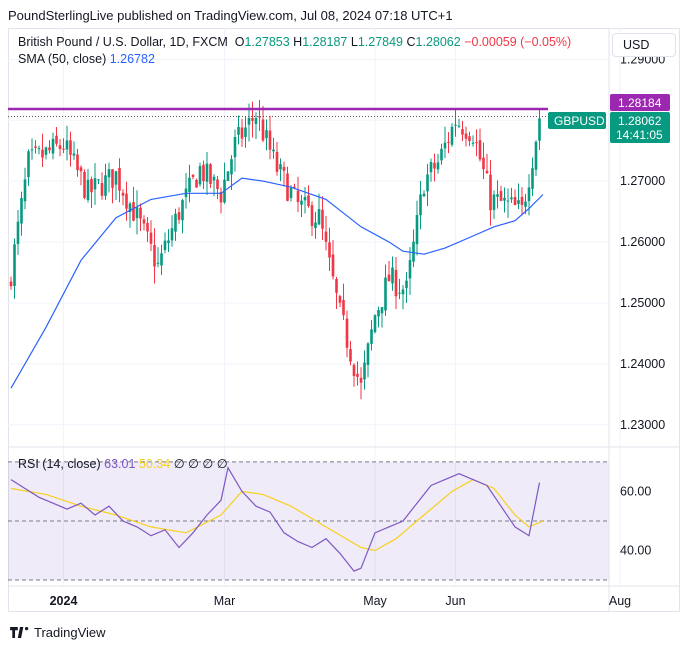 The width and height of the screenshot is (691, 648). Describe the element at coordinates (267, 42) in the screenshot. I see `open-value: 1.27853` at that location.